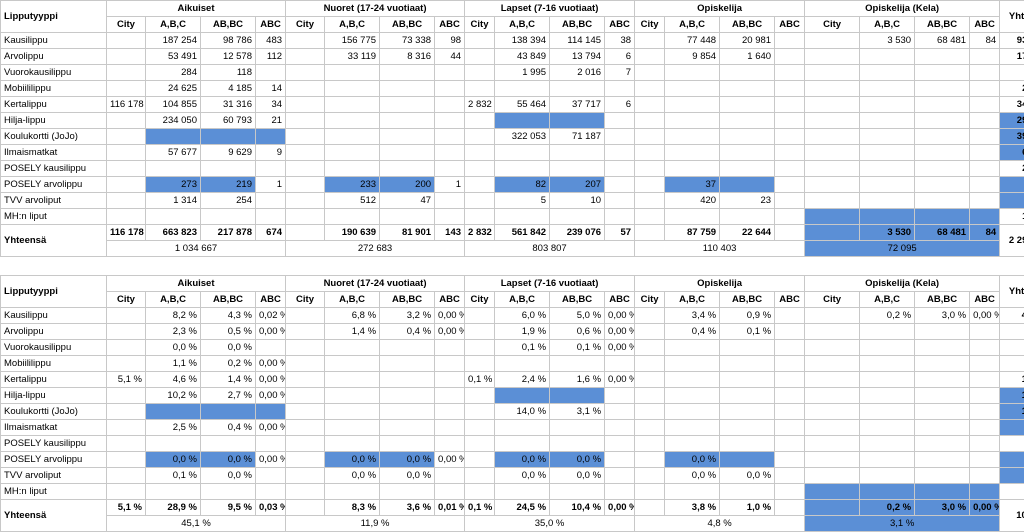  I want to click on total-header: Yhteensä, so click(1012, 17).